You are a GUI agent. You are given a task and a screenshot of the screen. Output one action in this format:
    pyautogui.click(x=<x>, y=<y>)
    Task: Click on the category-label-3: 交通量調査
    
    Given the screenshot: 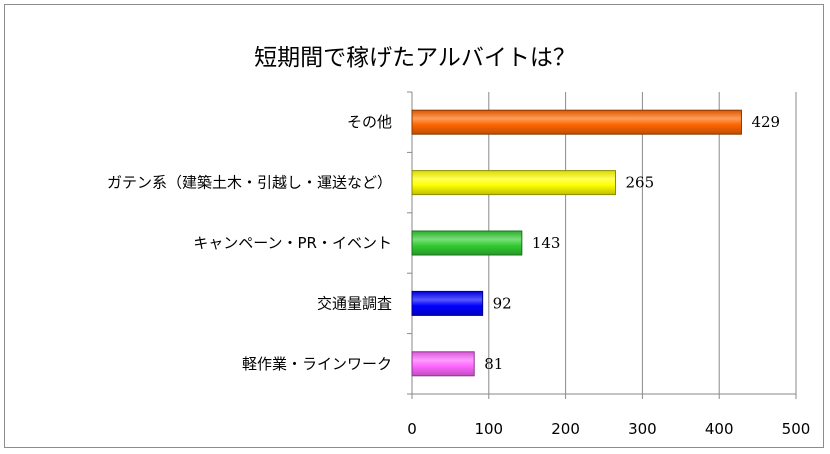 What is the action you would take?
    pyautogui.click(x=354, y=303)
    